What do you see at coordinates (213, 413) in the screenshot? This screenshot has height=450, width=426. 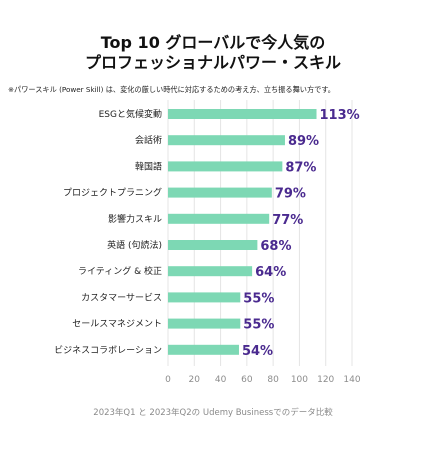 I see `data-source-note: 2023年Q1 と 2023年Q2の Udemy Businessでのデータ比較` at bounding box center [213, 413].